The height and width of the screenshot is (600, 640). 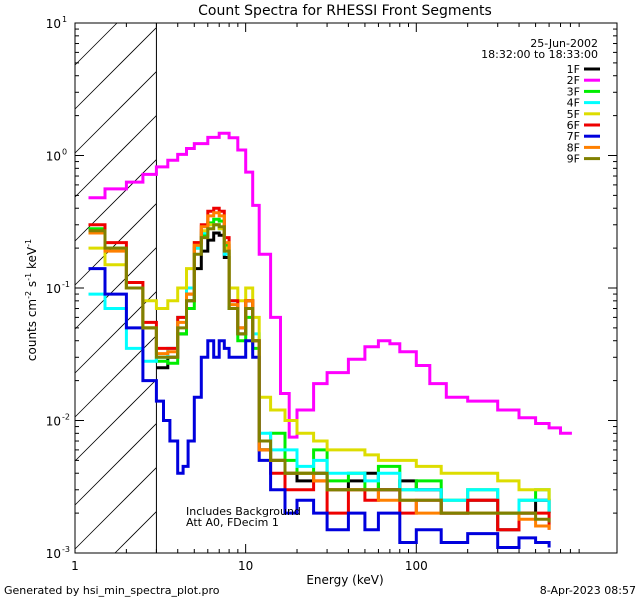 What do you see at coordinates (587, 590) in the screenshot?
I see `footer-timestamp: 8-Apr-2023 08:57` at bounding box center [587, 590].